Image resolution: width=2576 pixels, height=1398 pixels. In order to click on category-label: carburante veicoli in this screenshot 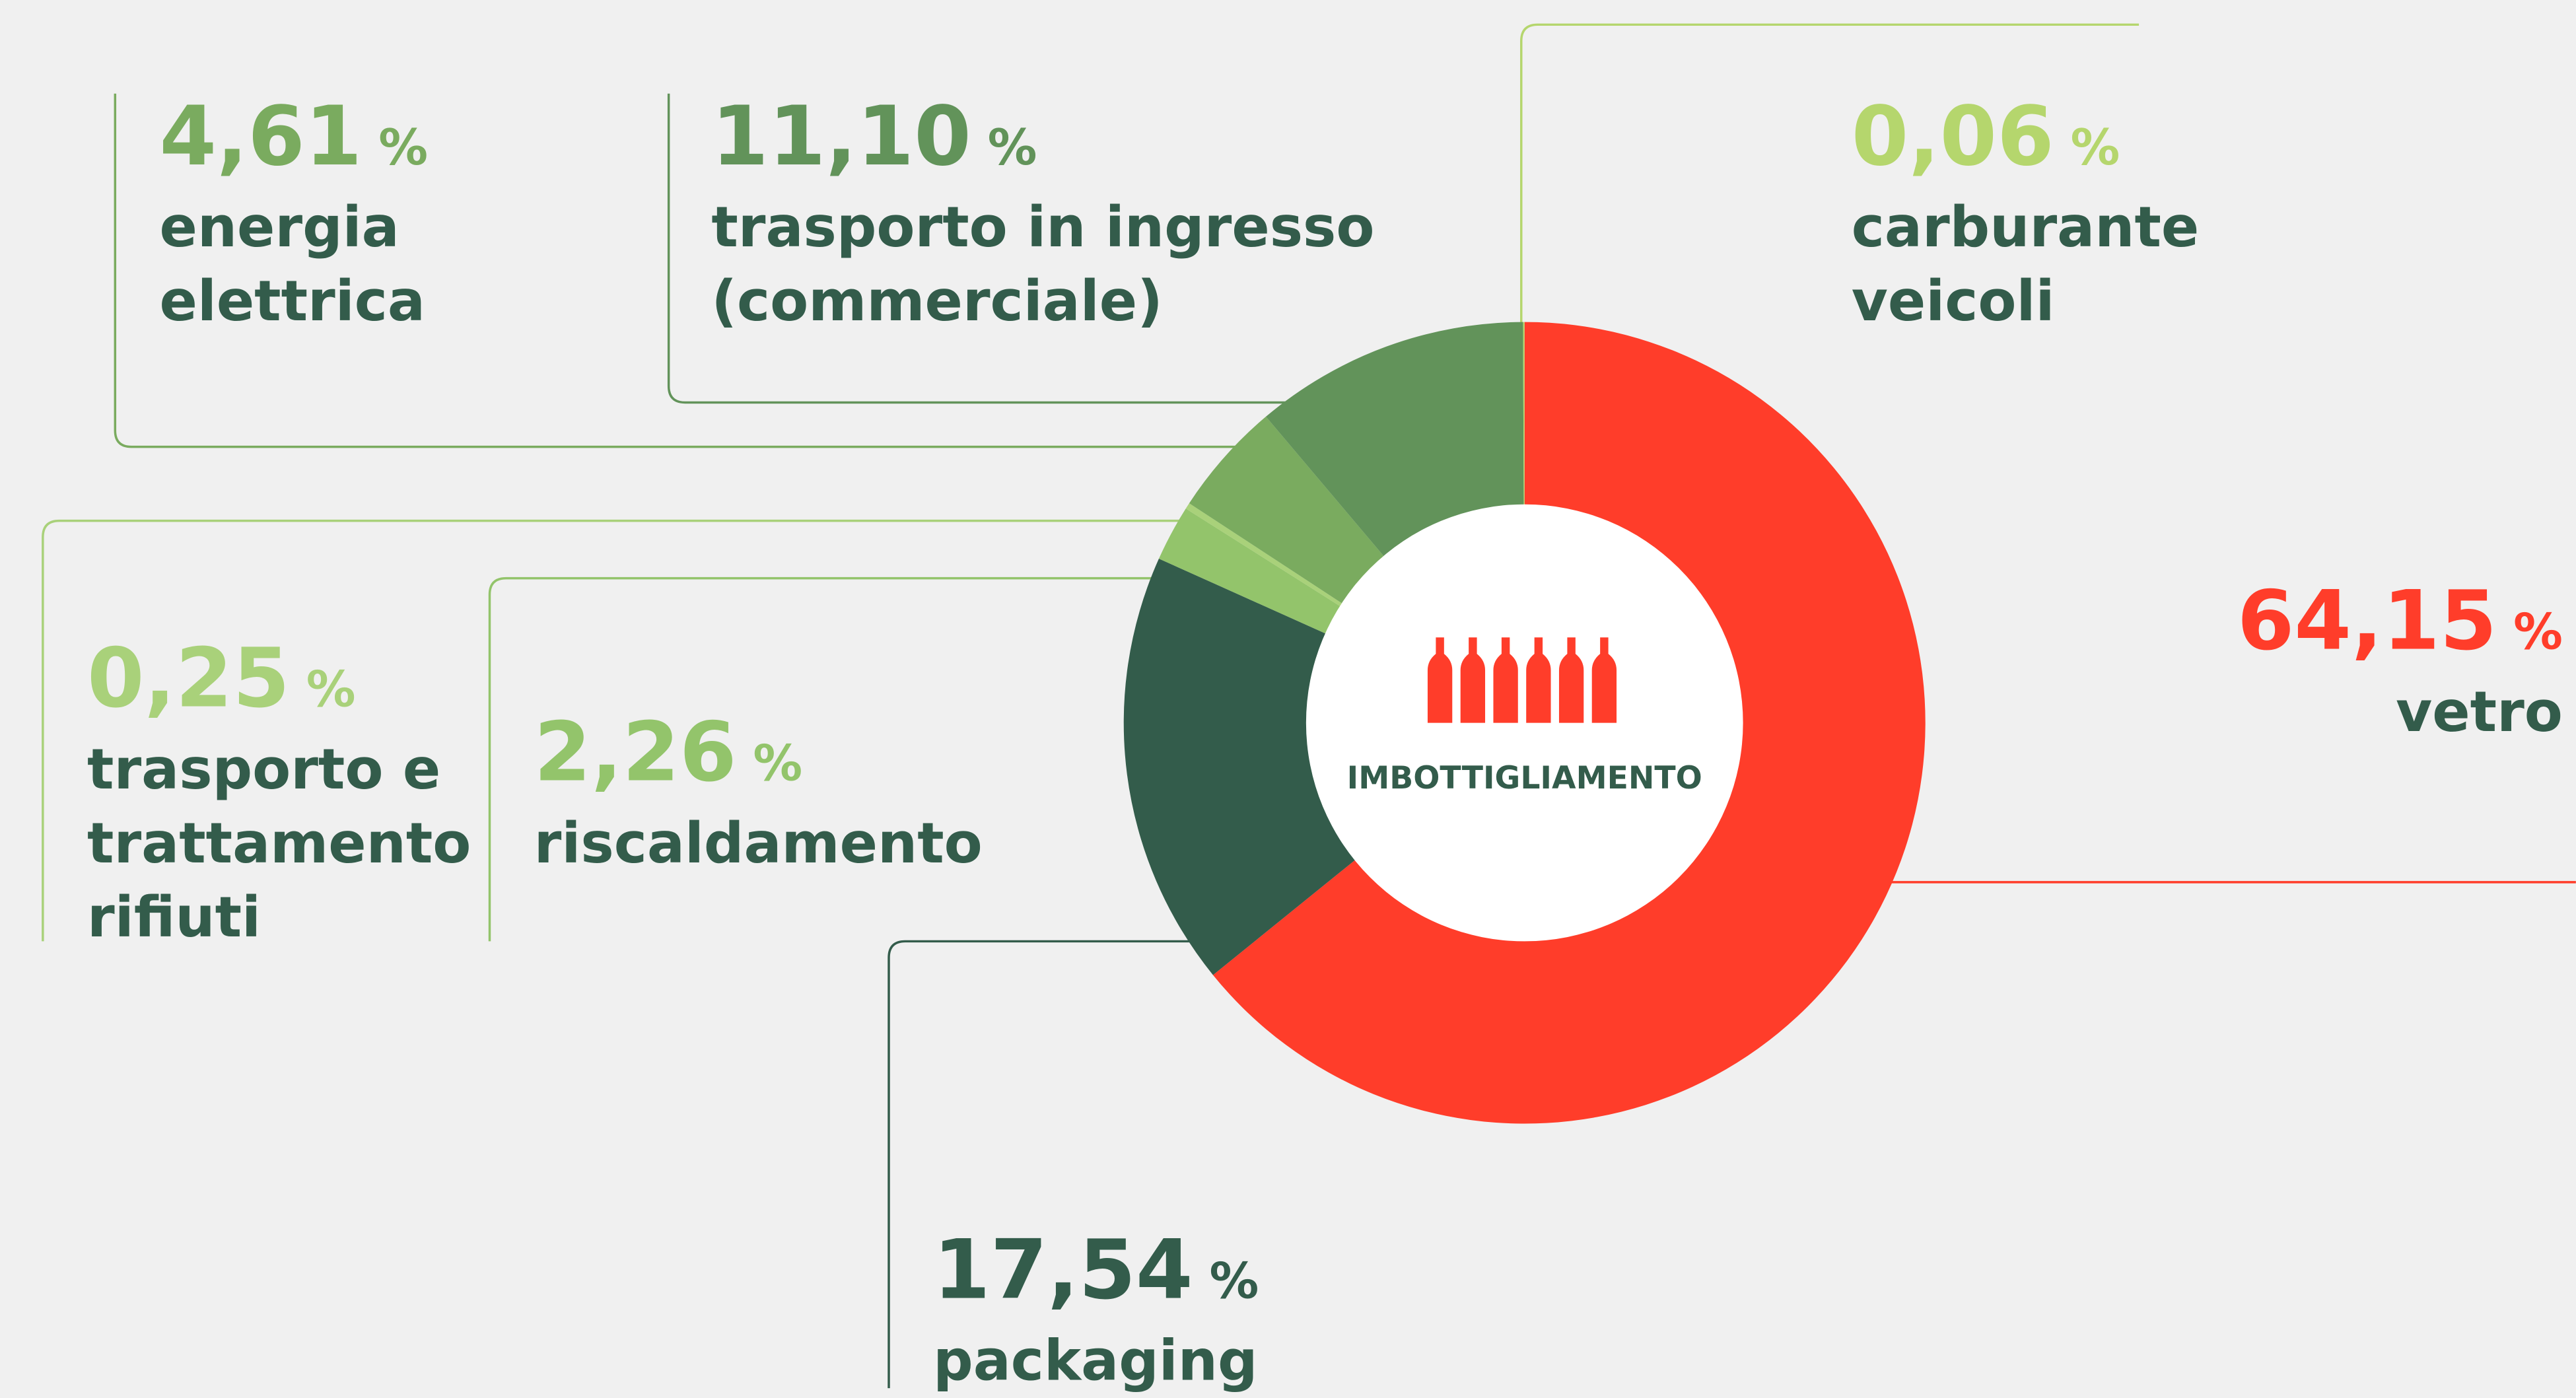, I will do `click(2026, 263)`.